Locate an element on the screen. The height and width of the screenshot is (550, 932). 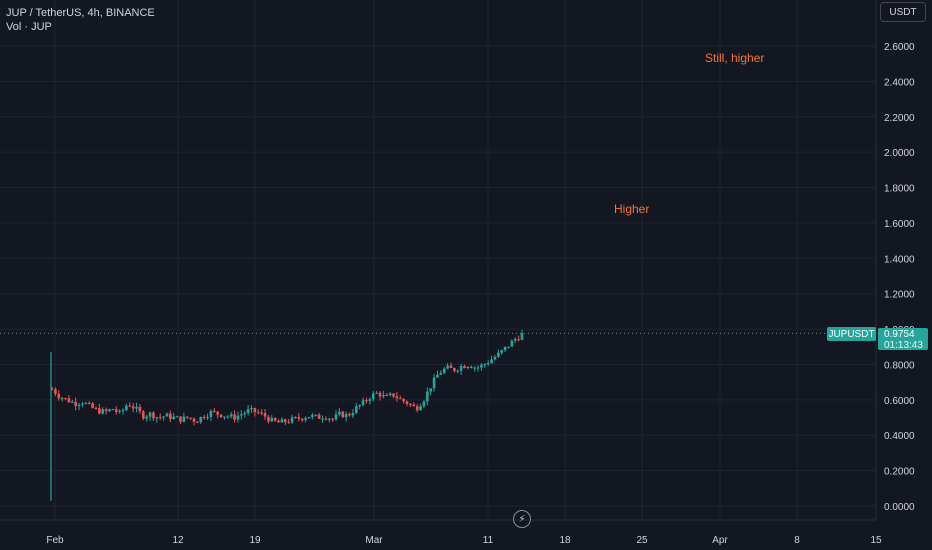
y-tick-label: 1.8000 is located at coordinates (899, 189).